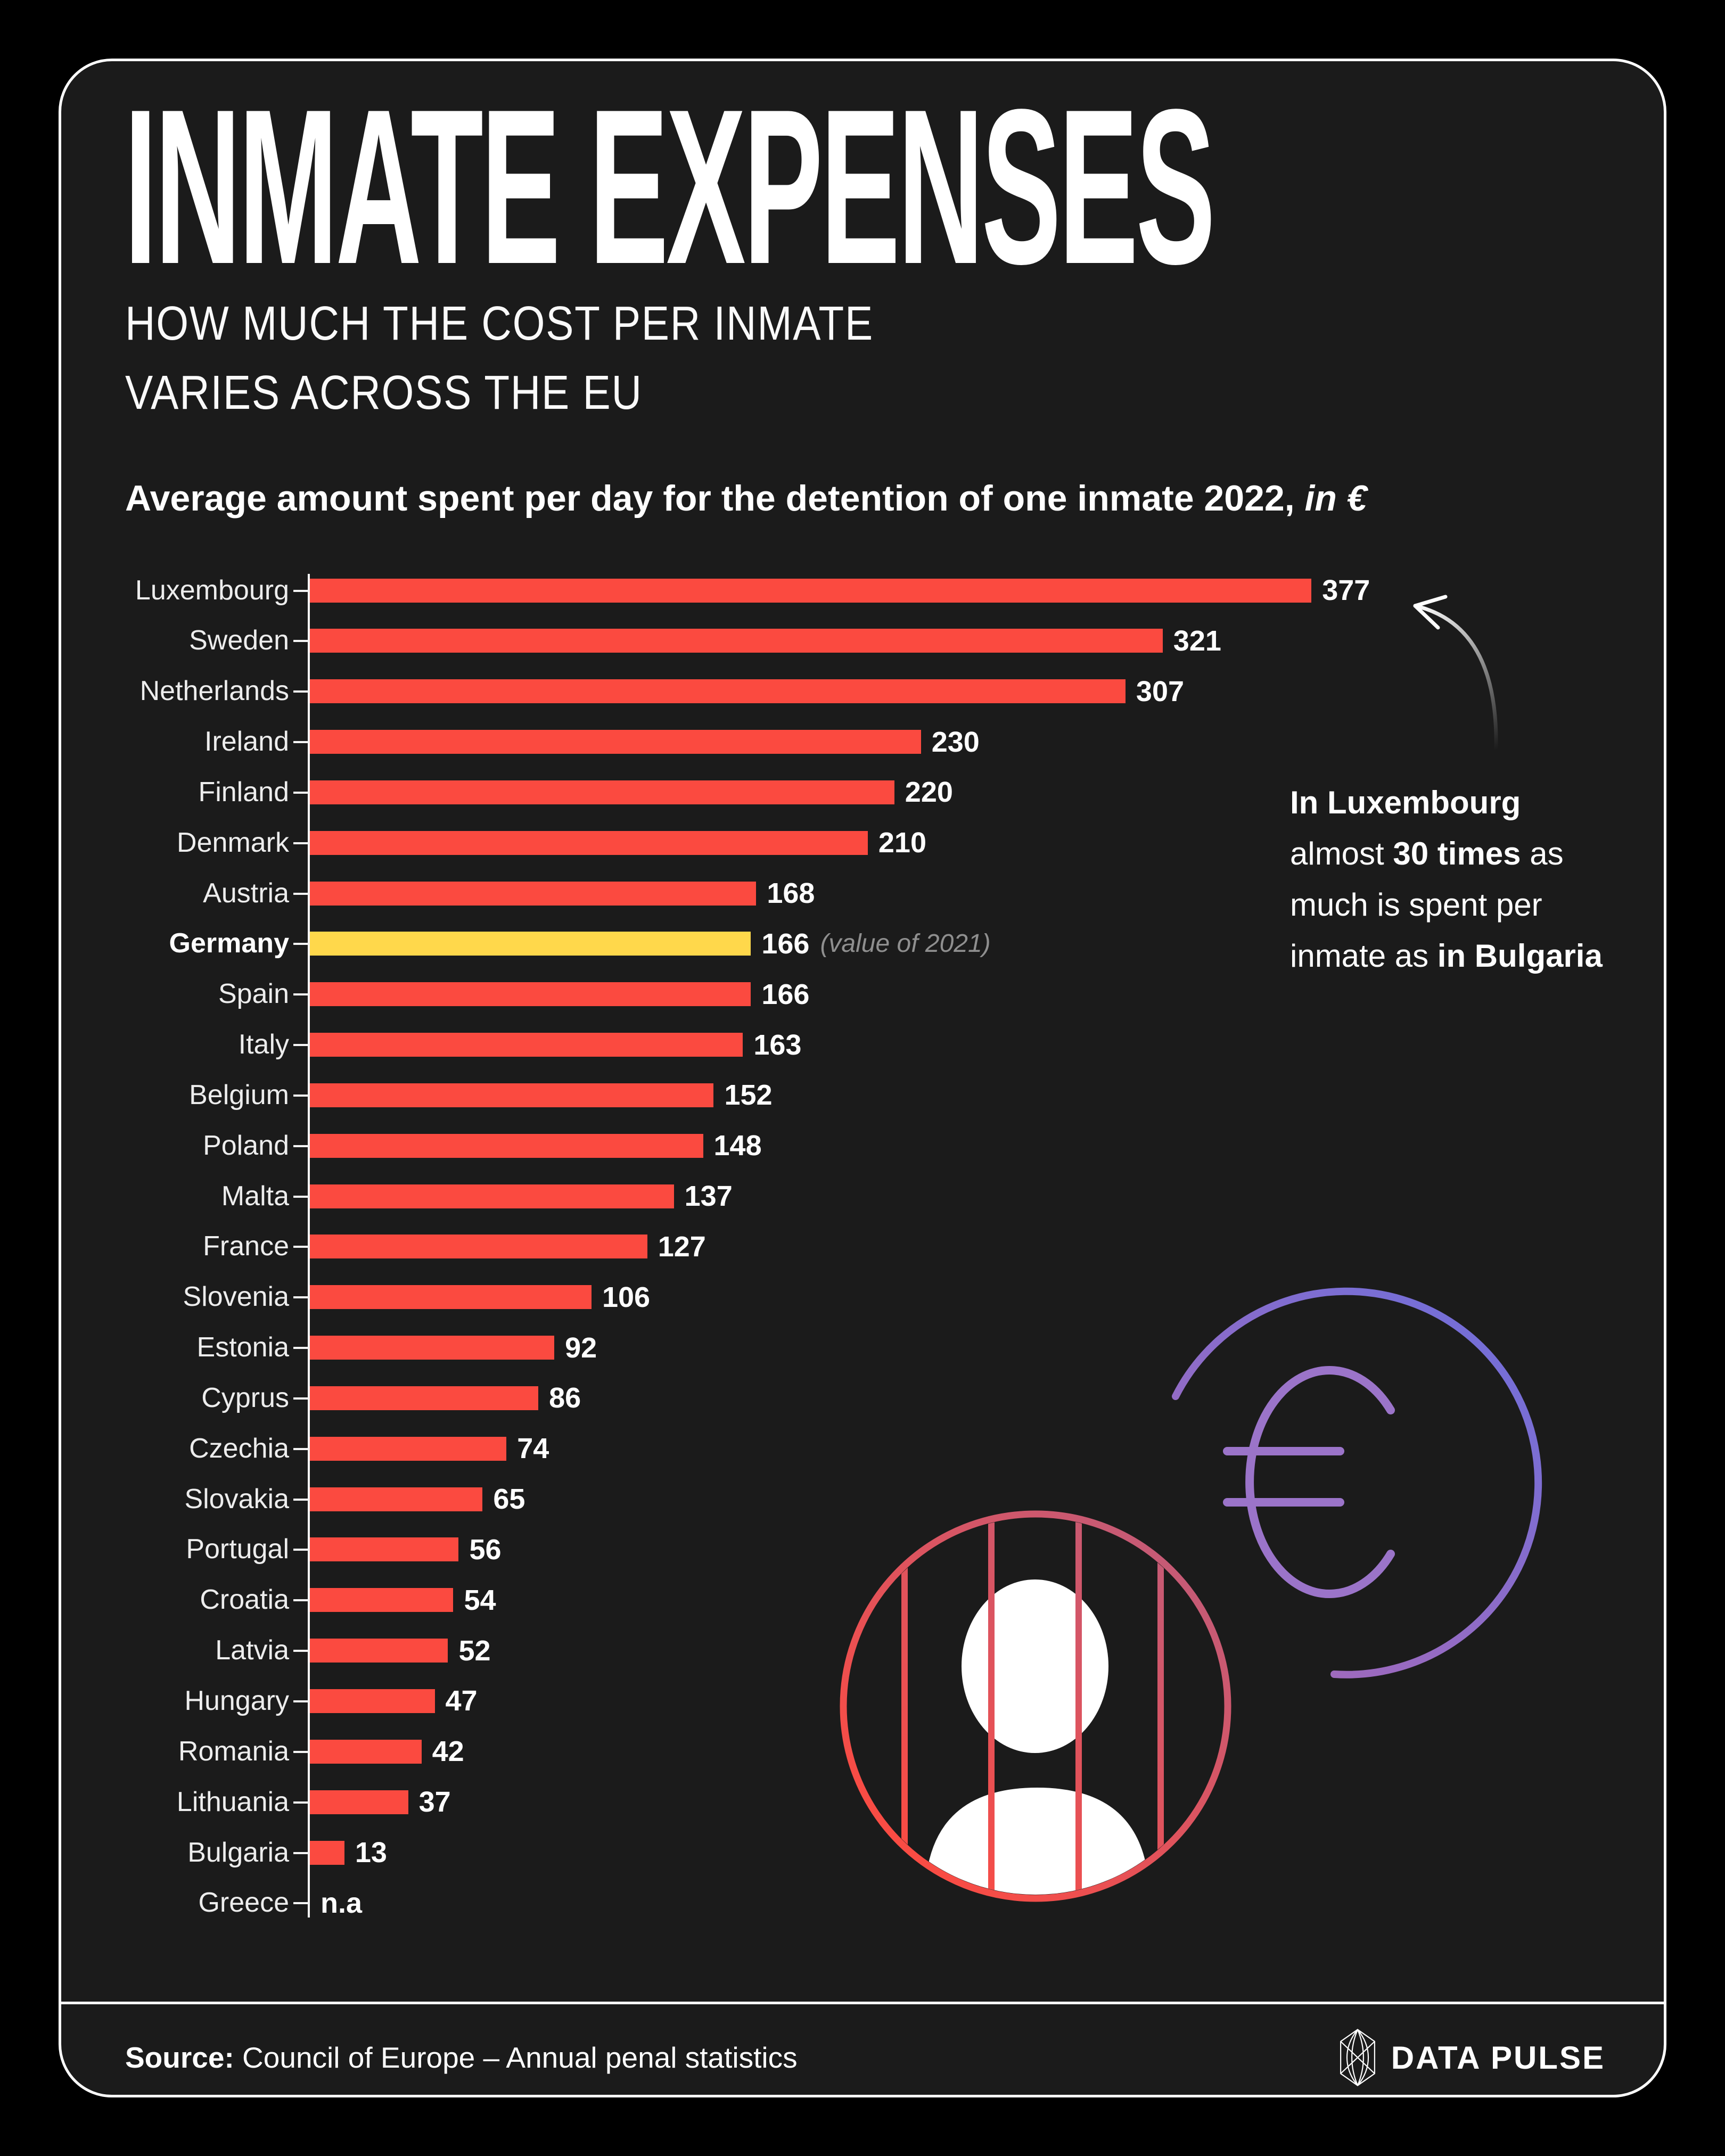 Image resolution: width=1725 pixels, height=2156 pixels. I want to click on country-label: Luxembourg, so click(212, 590).